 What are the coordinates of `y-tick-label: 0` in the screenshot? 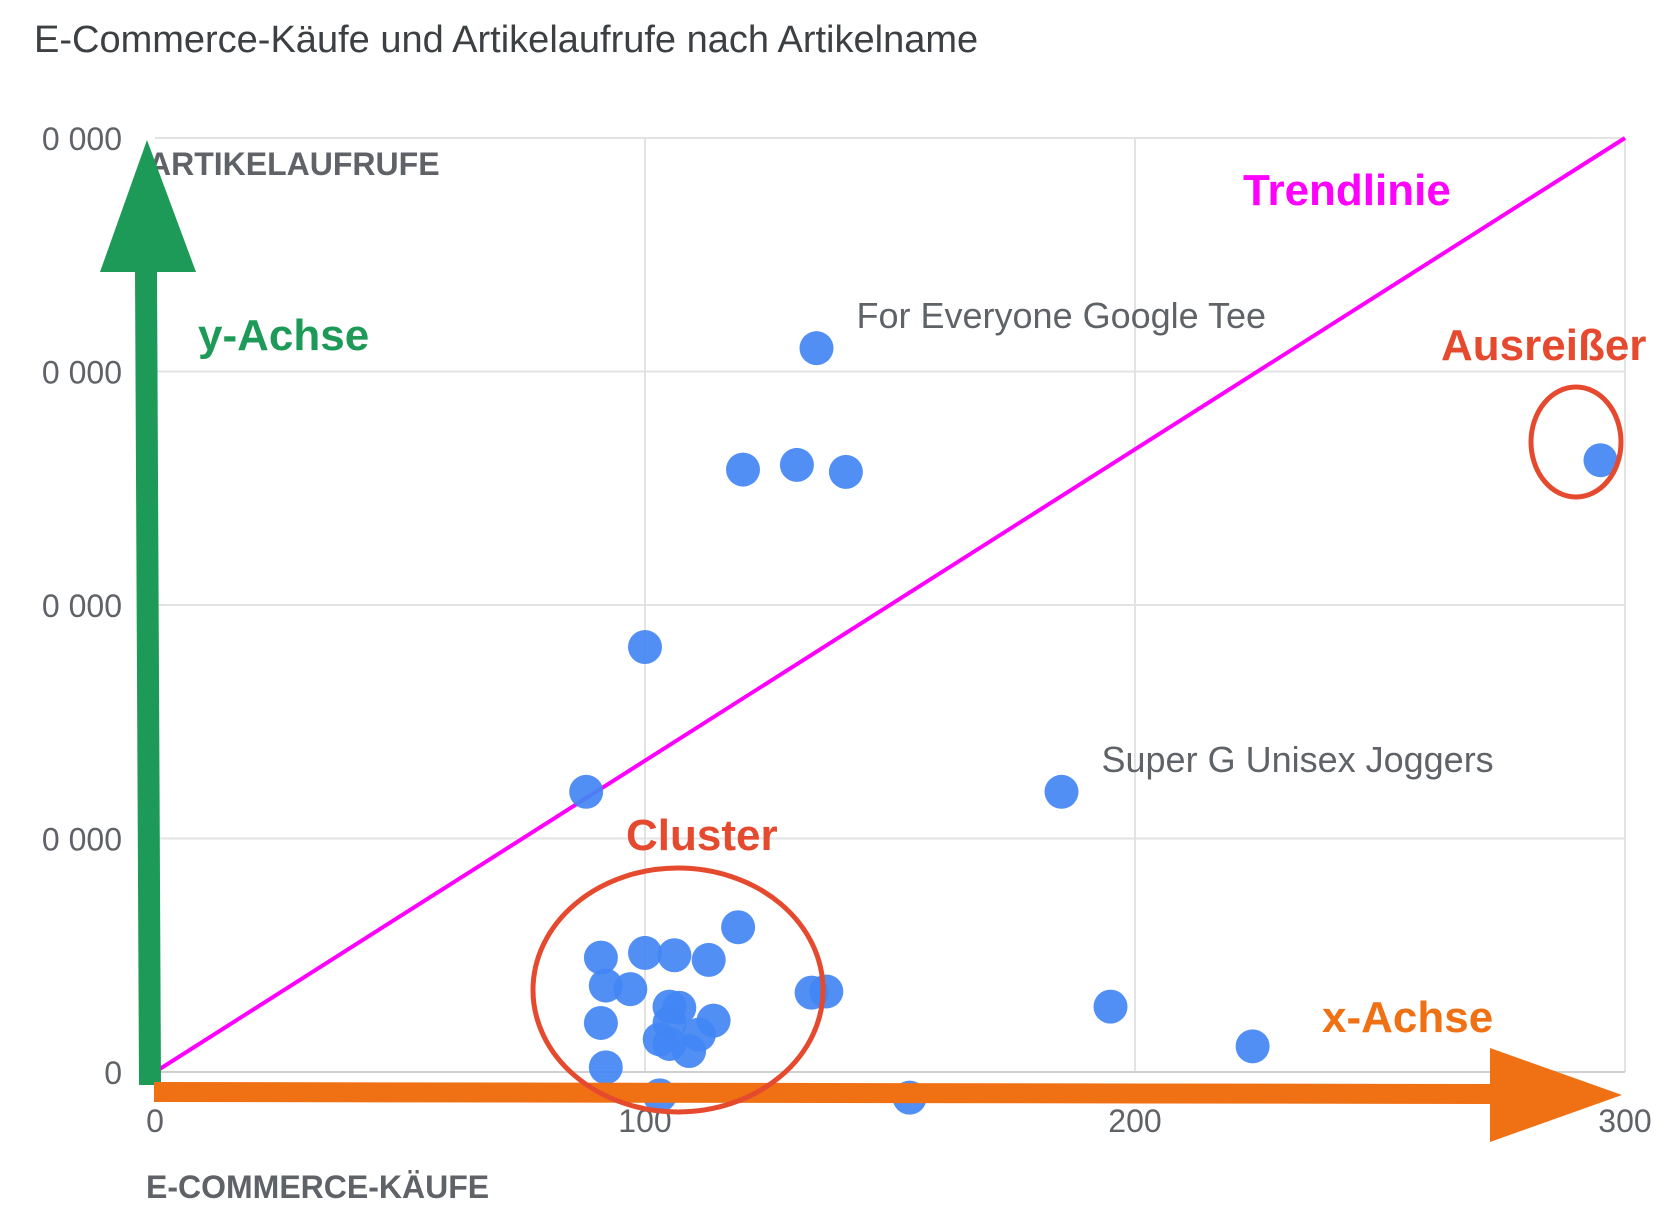 It's located at (113, 1073).